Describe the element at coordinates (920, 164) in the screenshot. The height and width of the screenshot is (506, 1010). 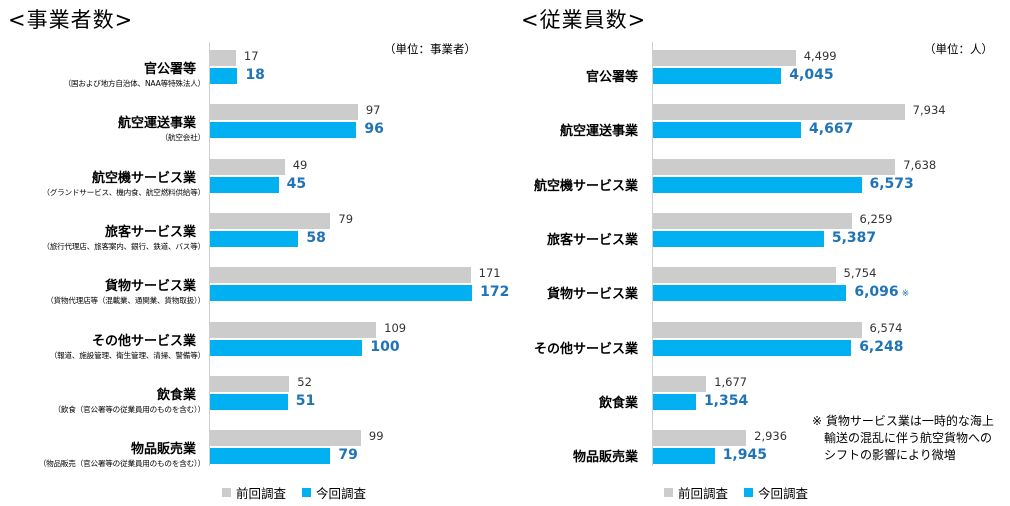
I see `data-label-prev: 7,638` at that location.